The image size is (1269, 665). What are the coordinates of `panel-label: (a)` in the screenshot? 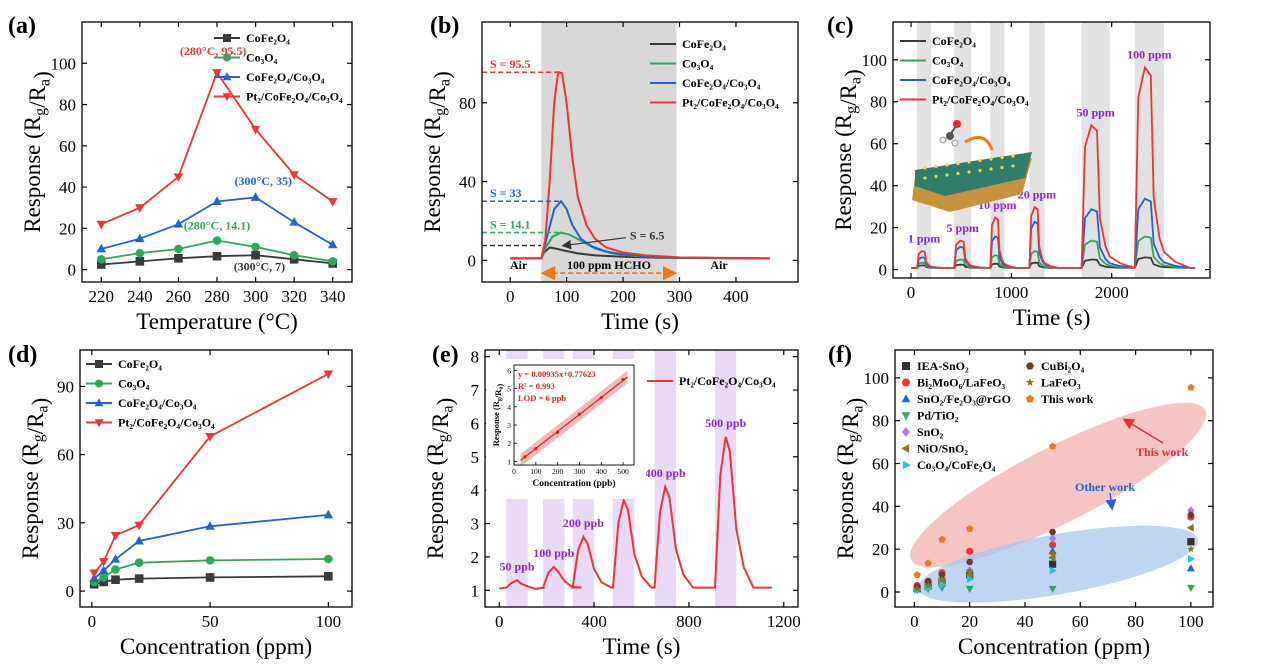 It's located at (22, 26).